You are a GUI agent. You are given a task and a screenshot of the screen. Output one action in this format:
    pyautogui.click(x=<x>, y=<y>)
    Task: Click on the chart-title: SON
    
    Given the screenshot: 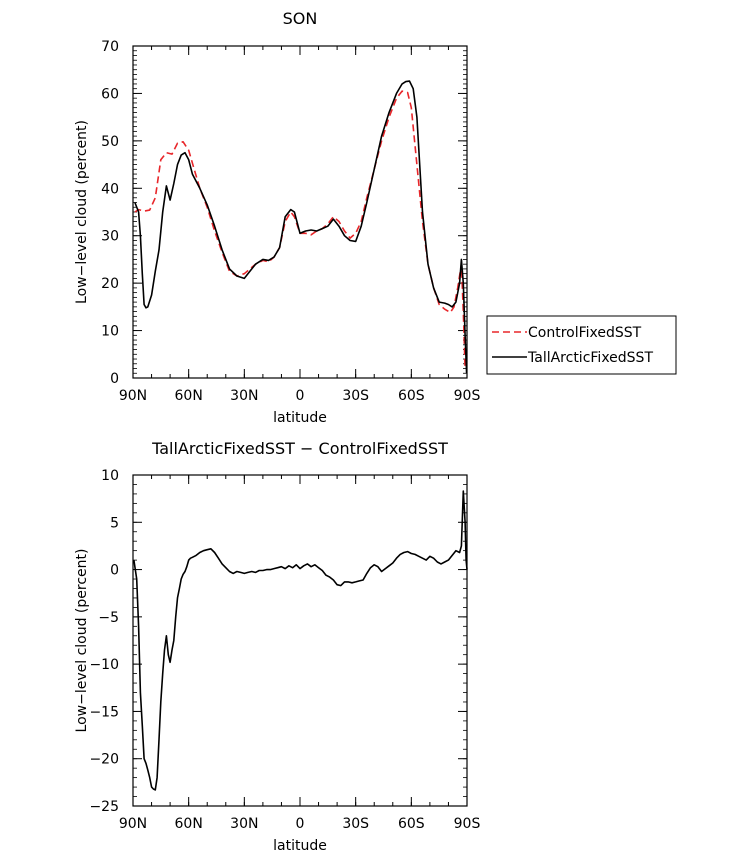 What is the action you would take?
    pyautogui.click(x=300, y=18)
    